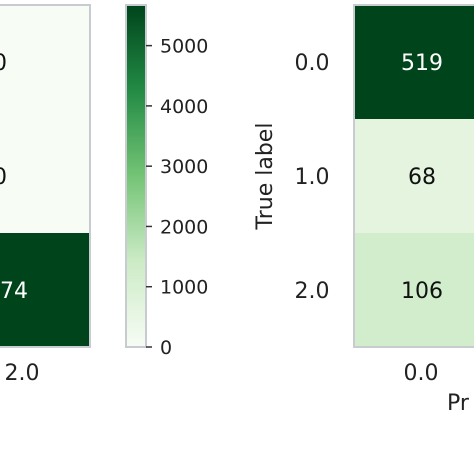 Image resolution: width=474 pixels, height=474 pixels. What do you see at coordinates (312, 63) in the screenshot?
I see `y-tick-label: 0.0` at bounding box center [312, 63].